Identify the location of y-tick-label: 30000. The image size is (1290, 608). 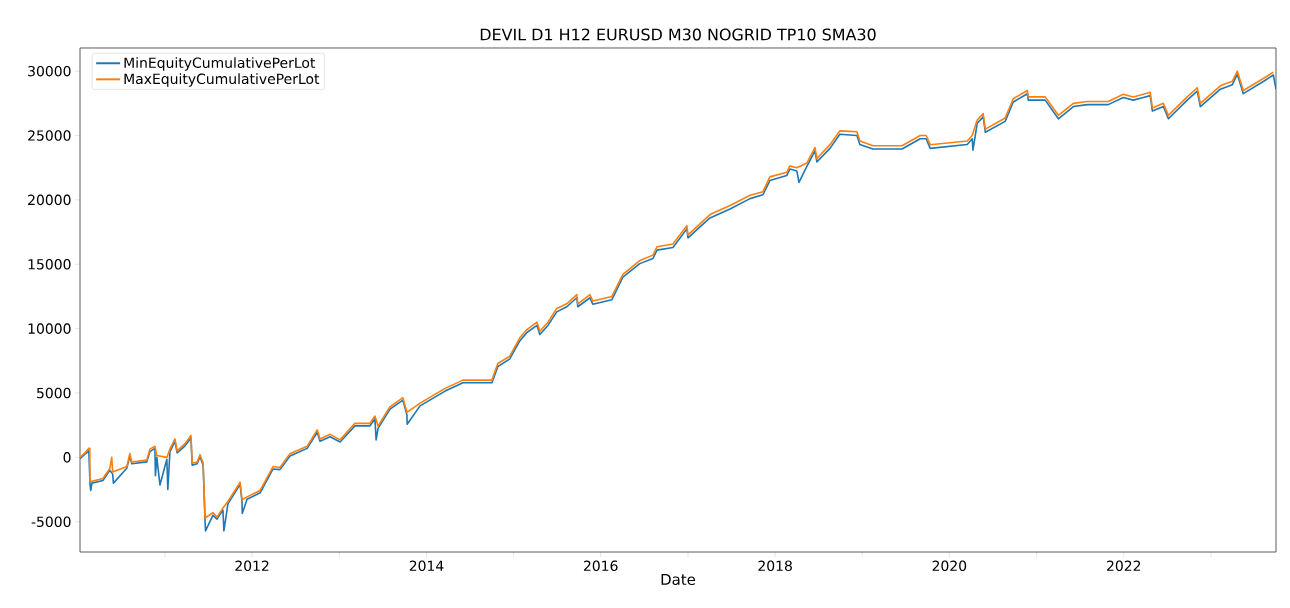
(49, 71).